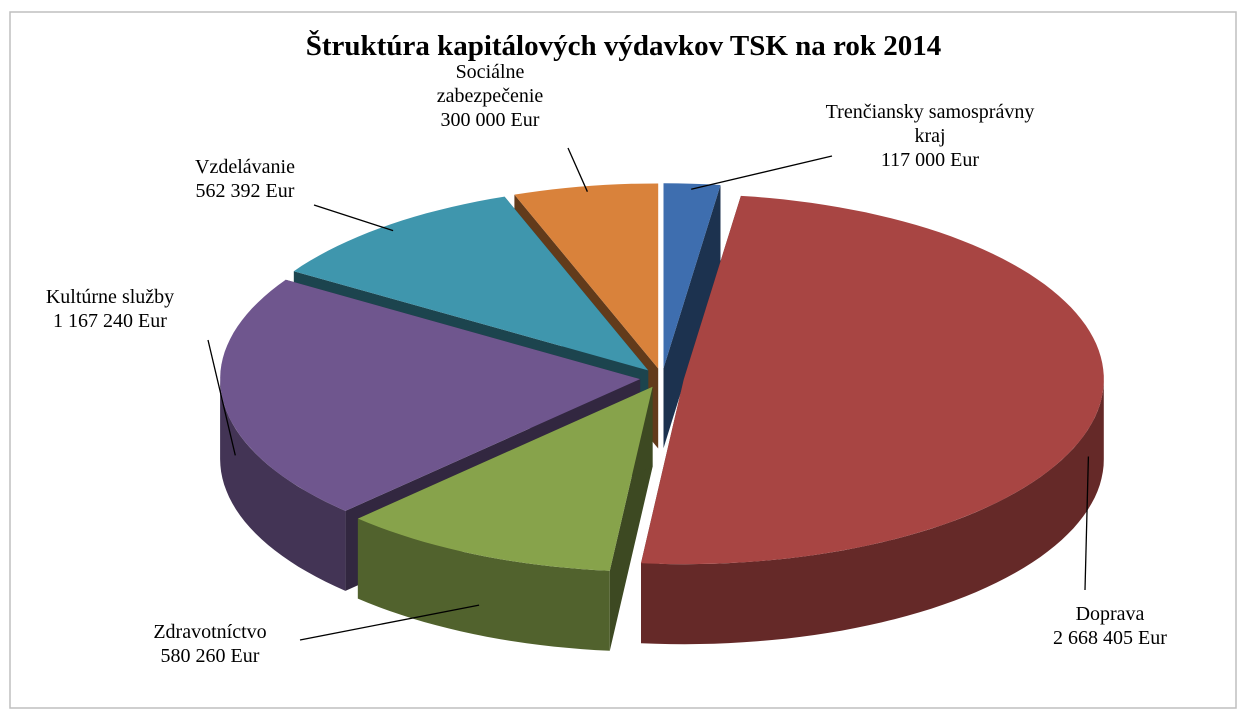 Image resolution: width=1247 pixels, height=720 pixels. What do you see at coordinates (490, 84) in the screenshot?
I see `label-name: Sociálne zabezpečenie` at bounding box center [490, 84].